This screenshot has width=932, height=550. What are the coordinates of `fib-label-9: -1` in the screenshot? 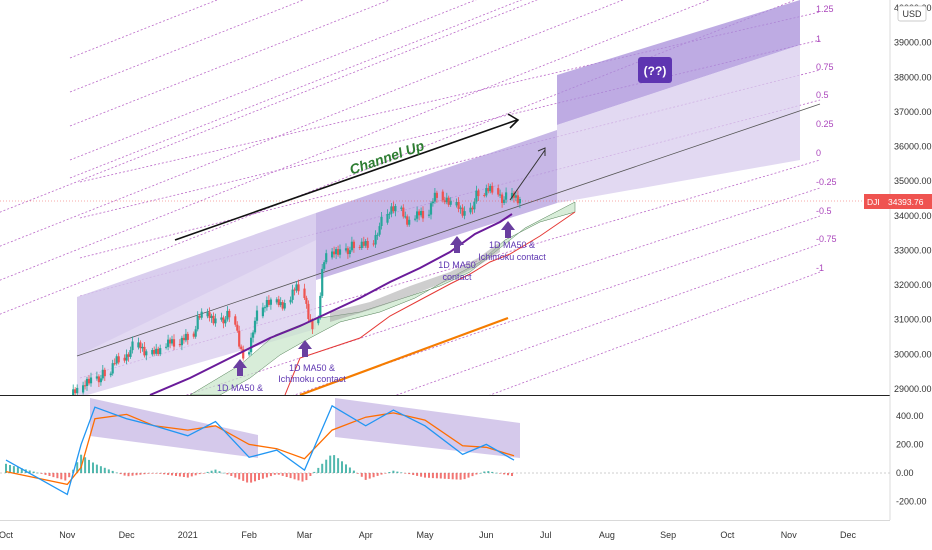 It's located at (820, 268).